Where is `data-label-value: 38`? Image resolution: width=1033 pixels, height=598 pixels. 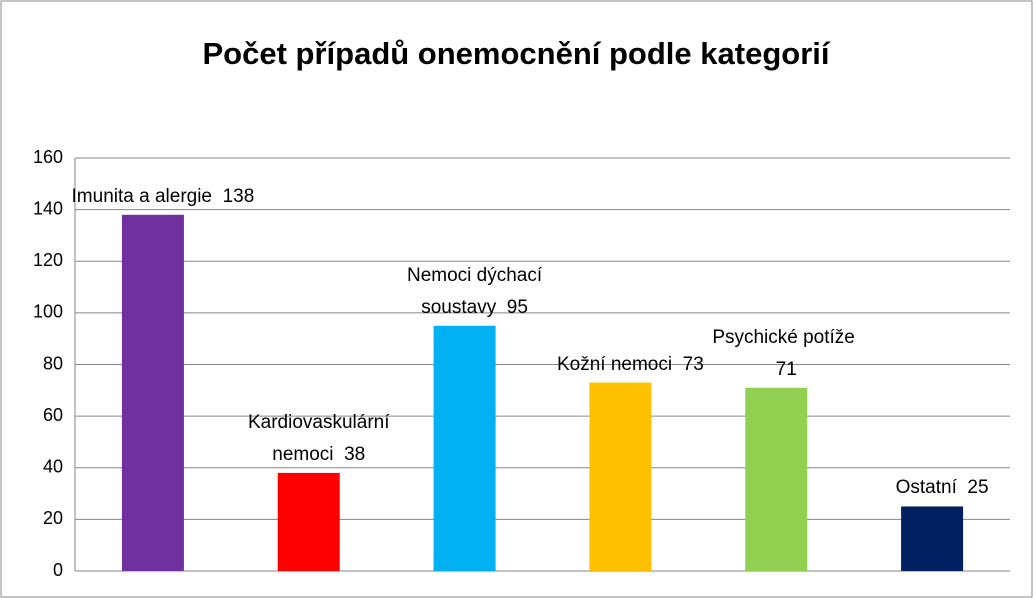
data-label-value: 38 is located at coordinates (355, 454).